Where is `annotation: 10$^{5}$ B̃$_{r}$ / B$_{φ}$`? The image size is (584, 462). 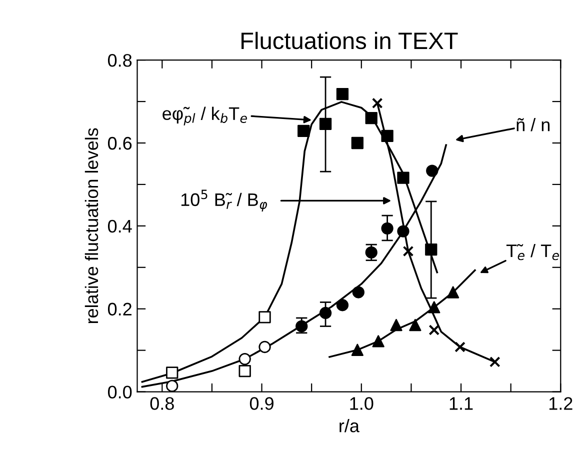 annotation: 10$^{5}$ B̃$_{r}$ / B$_{φ}$ is located at coordinates (224, 201).